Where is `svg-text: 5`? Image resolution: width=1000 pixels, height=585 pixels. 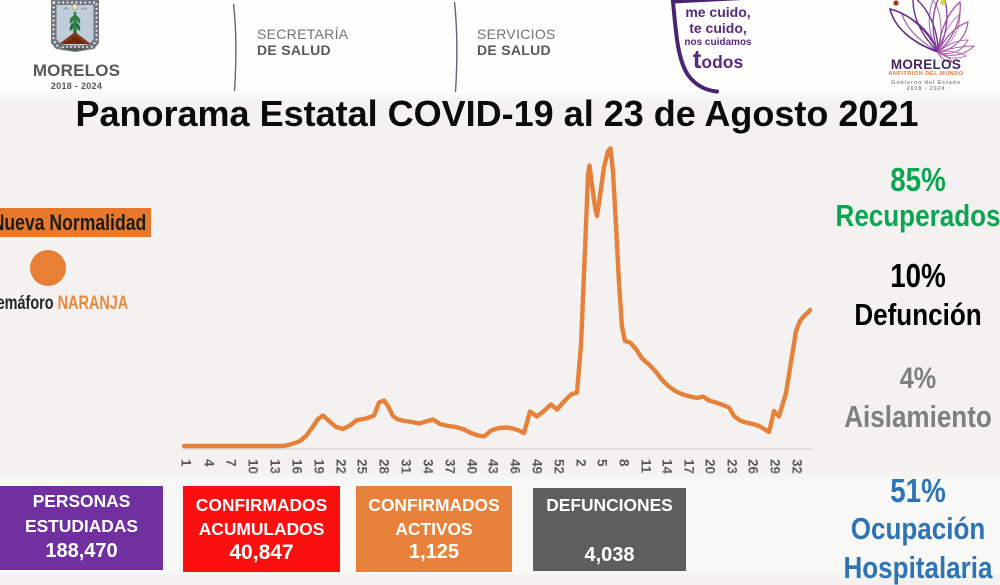
svg-text: 5 is located at coordinates (601, 463).